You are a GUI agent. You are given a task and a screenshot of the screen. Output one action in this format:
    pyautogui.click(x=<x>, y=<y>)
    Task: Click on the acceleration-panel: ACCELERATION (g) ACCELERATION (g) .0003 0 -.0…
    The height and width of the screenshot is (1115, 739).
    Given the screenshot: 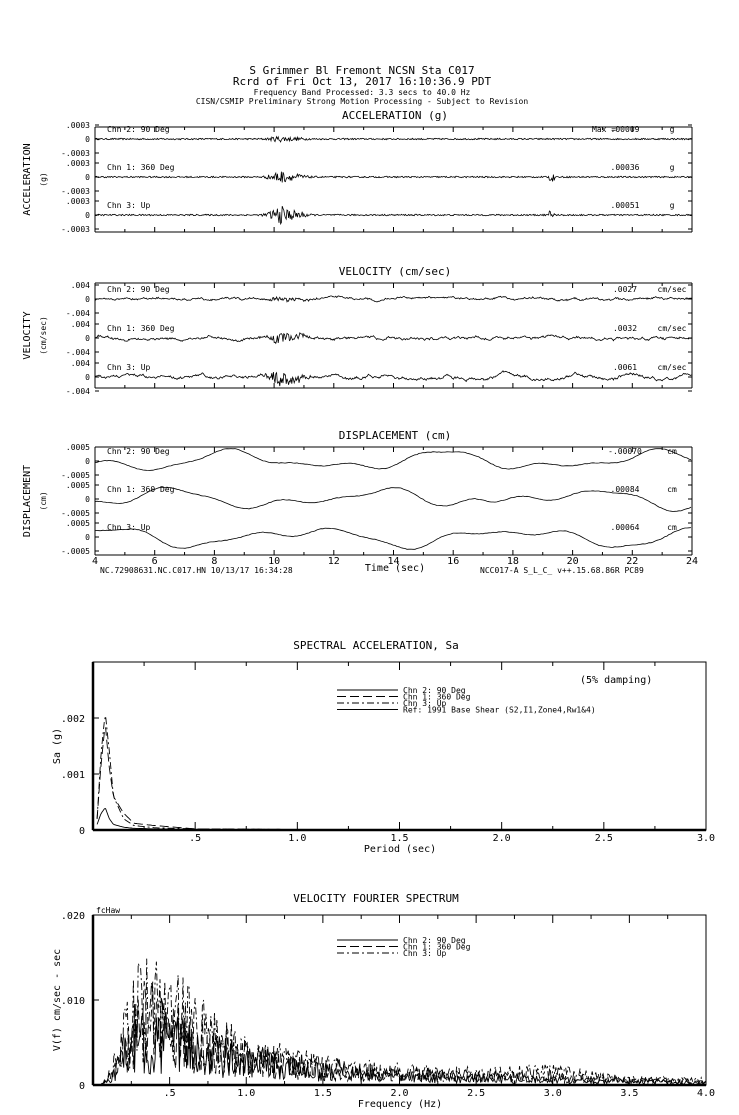 What is the action you would take?
    pyautogui.click(x=357, y=171)
    